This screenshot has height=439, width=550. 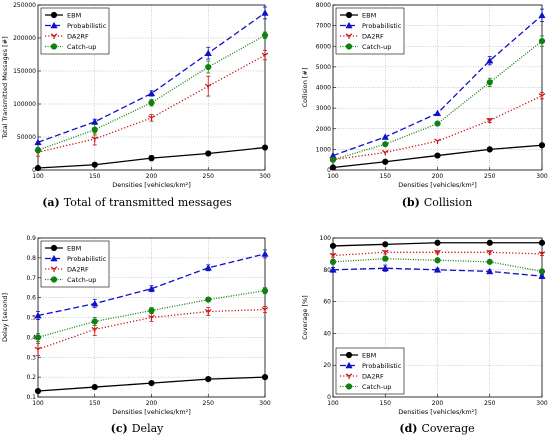 What do you see at coordinates (26, 137) in the screenshot?
I see `y-tick-label: 50000` at bounding box center [26, 137].